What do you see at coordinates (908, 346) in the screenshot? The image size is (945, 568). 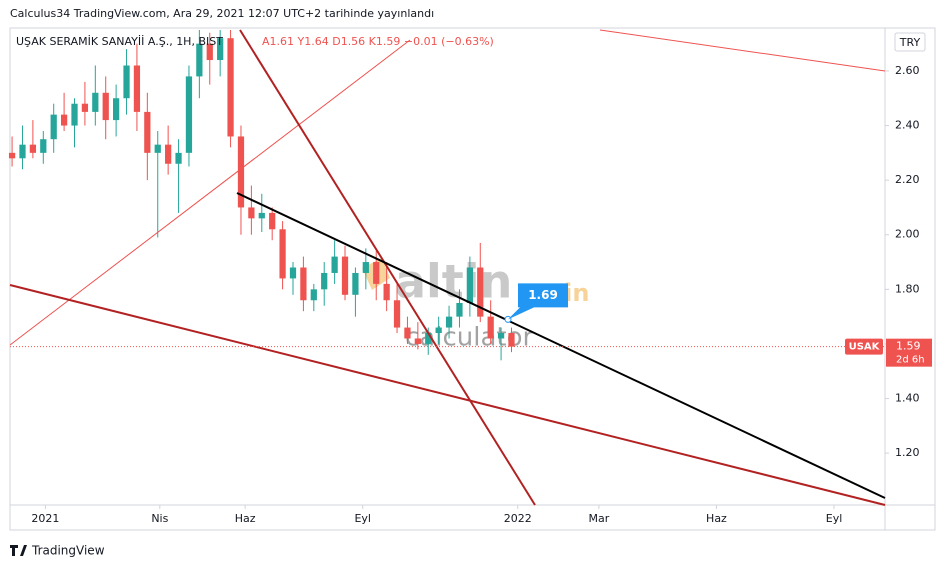 I see `last-price: 1.59` at bounding box center [908, 346].